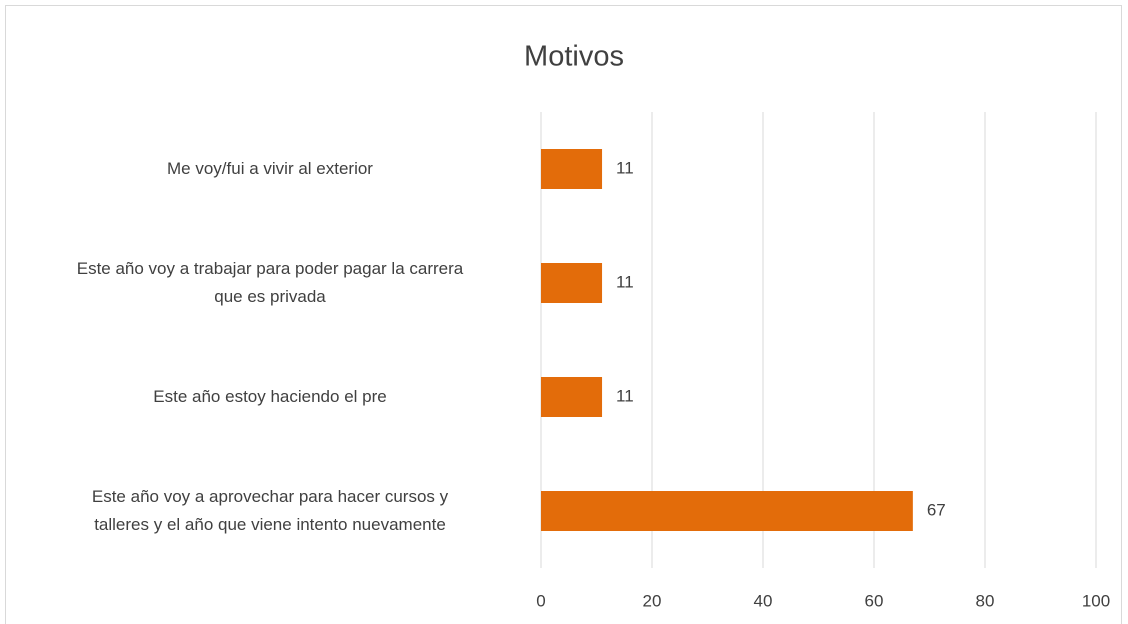 Image resolution: width=1128 pixels, height=624 pixels. I want to click on data-label: 67, so click(936, 509).